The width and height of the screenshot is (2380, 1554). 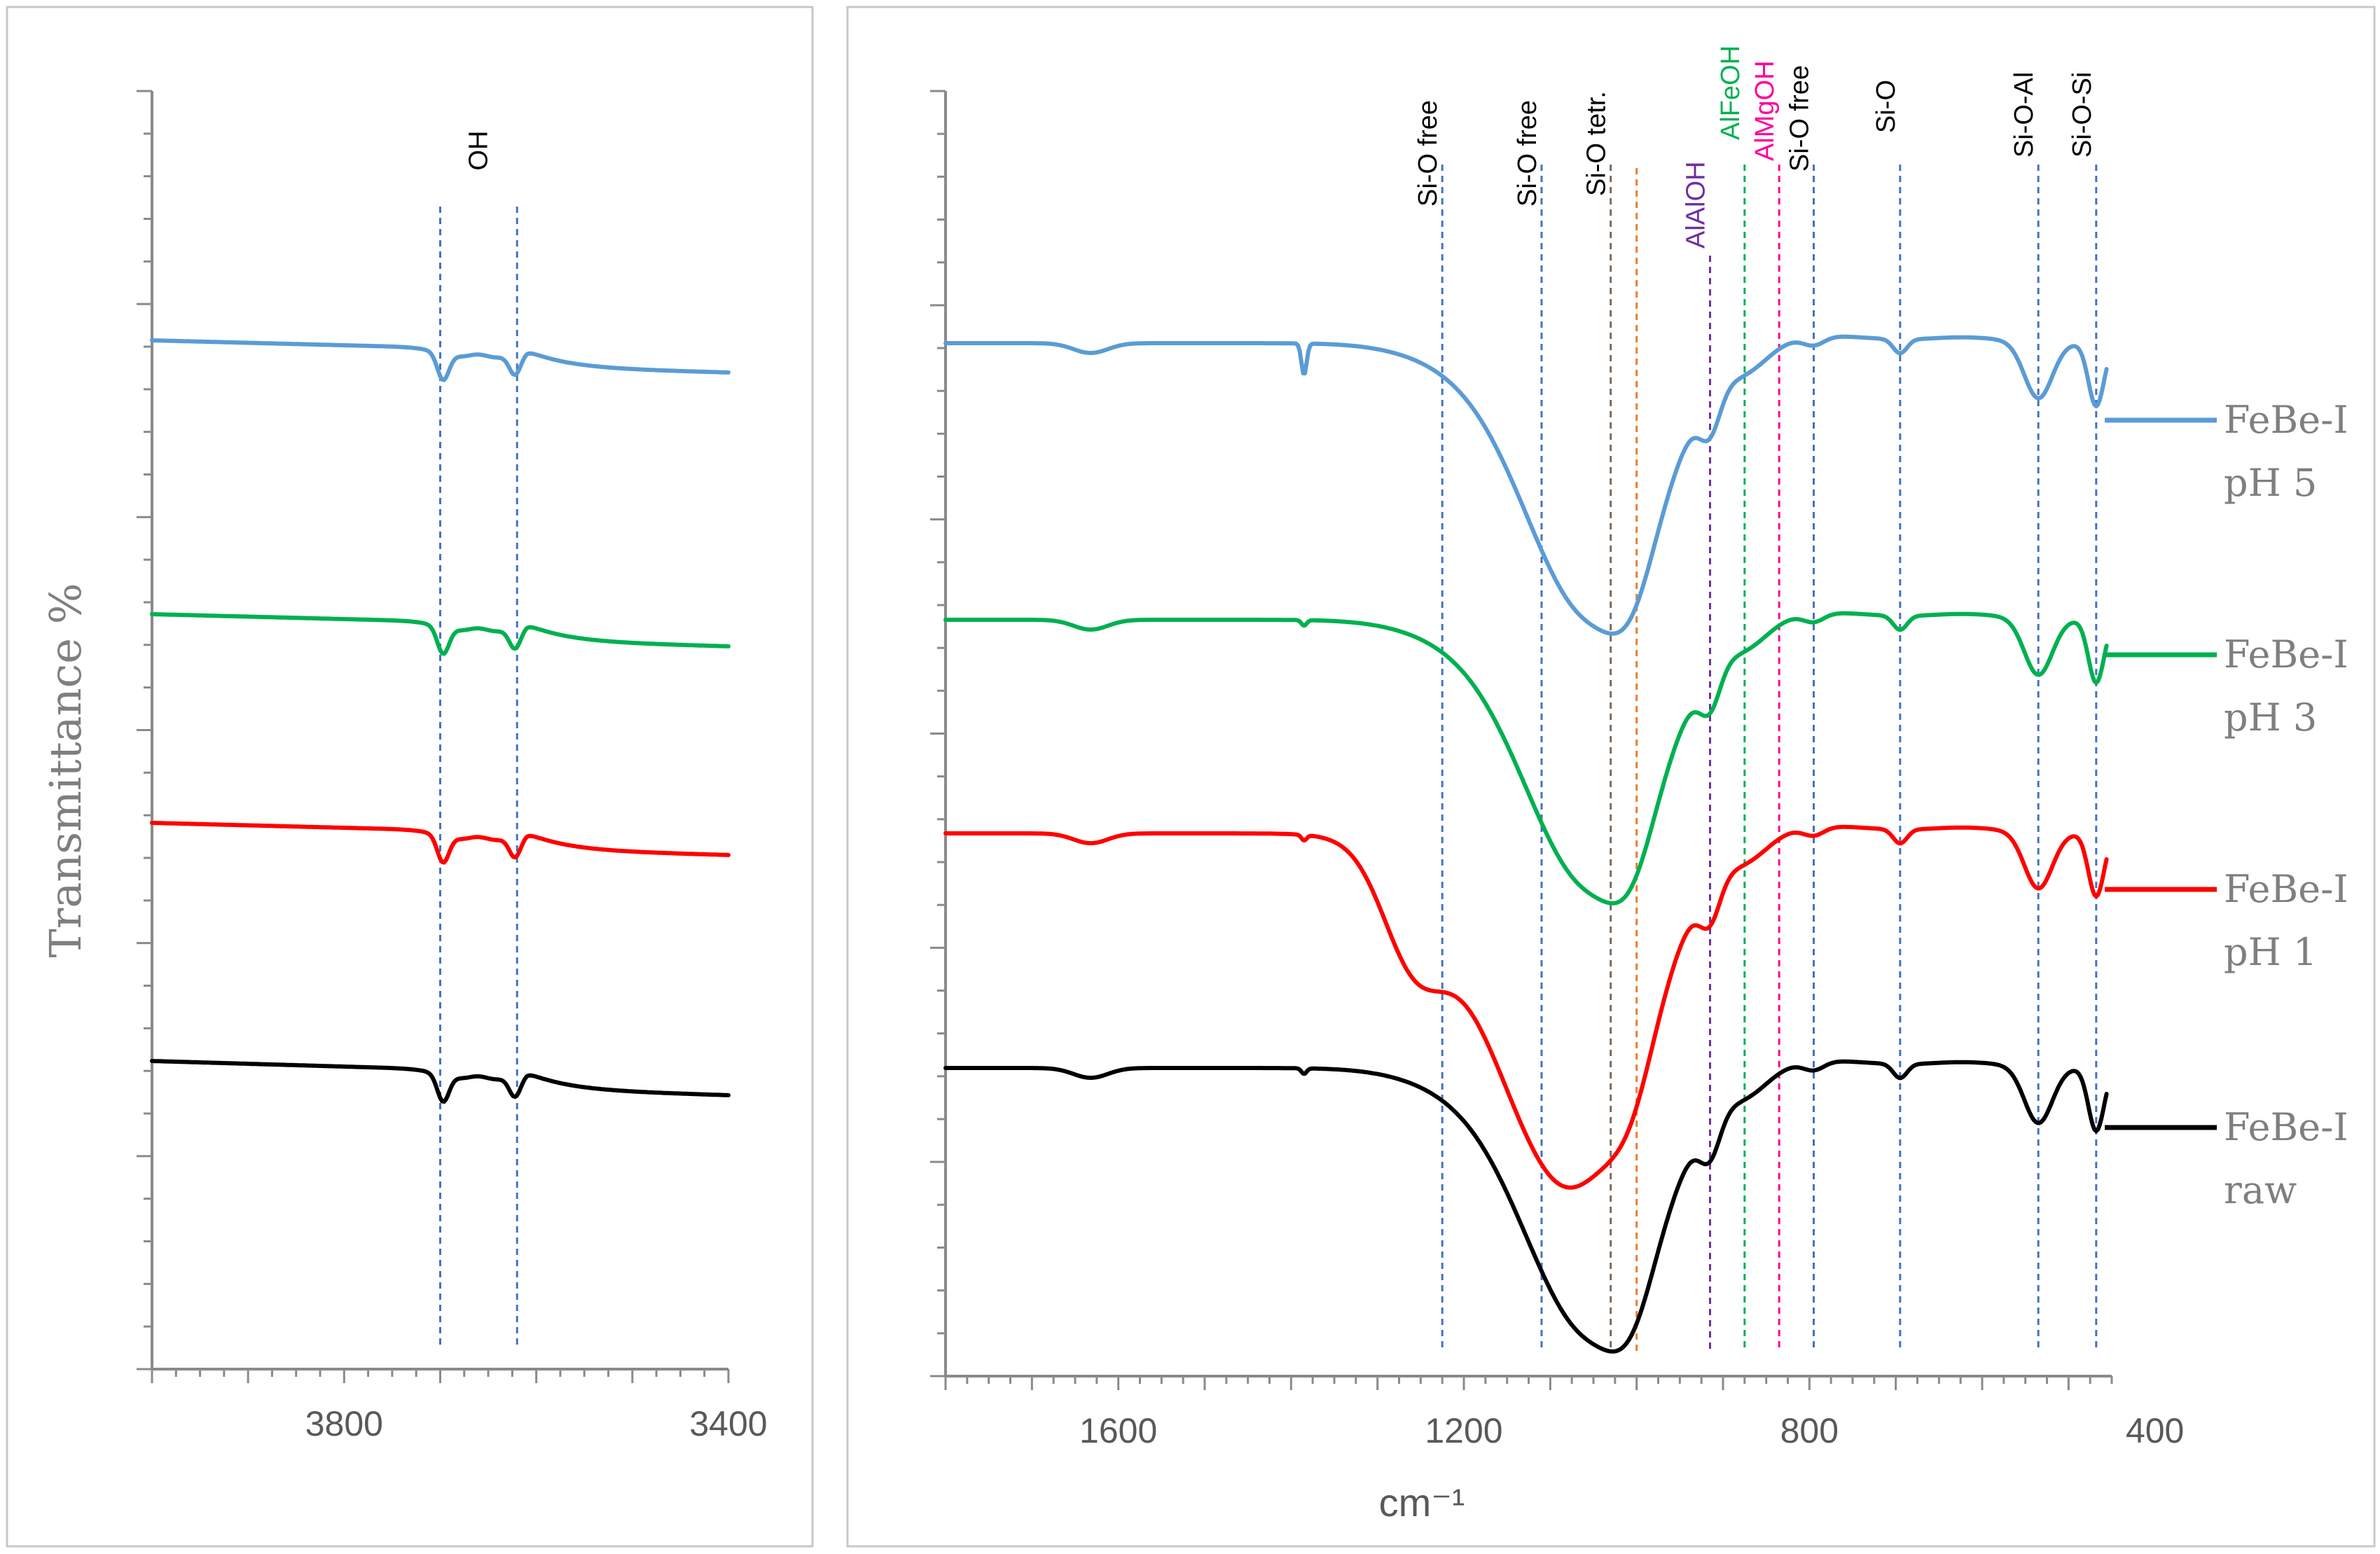 I want to click on legend-sublabel: pH 5, so click(x=2270, y=483).